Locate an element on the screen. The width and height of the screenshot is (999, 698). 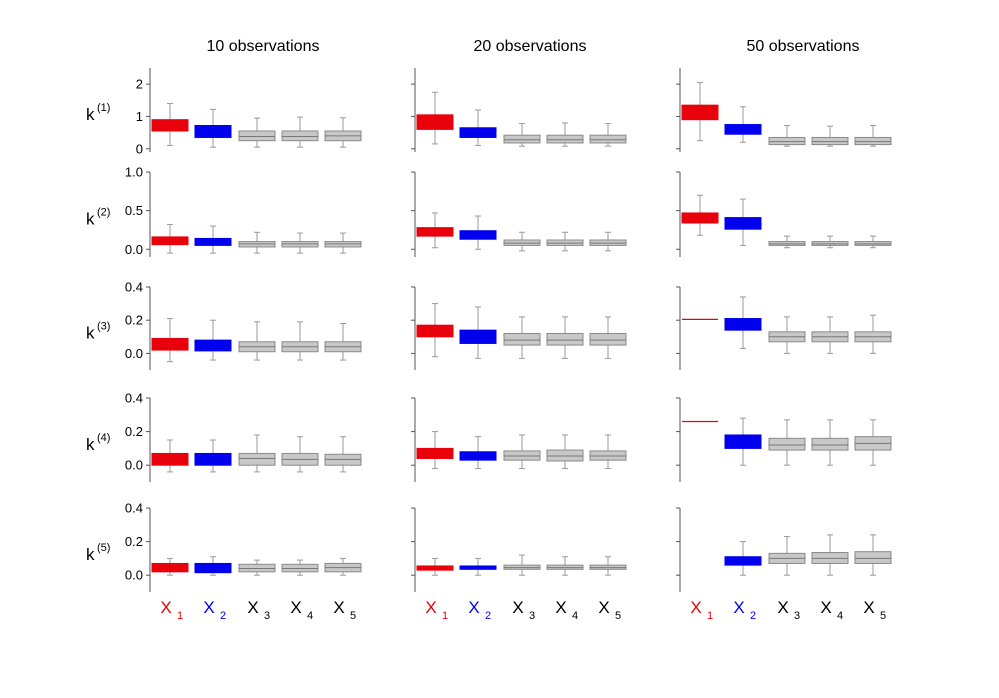
row-label-1: k is located at coordinates (90, 114).